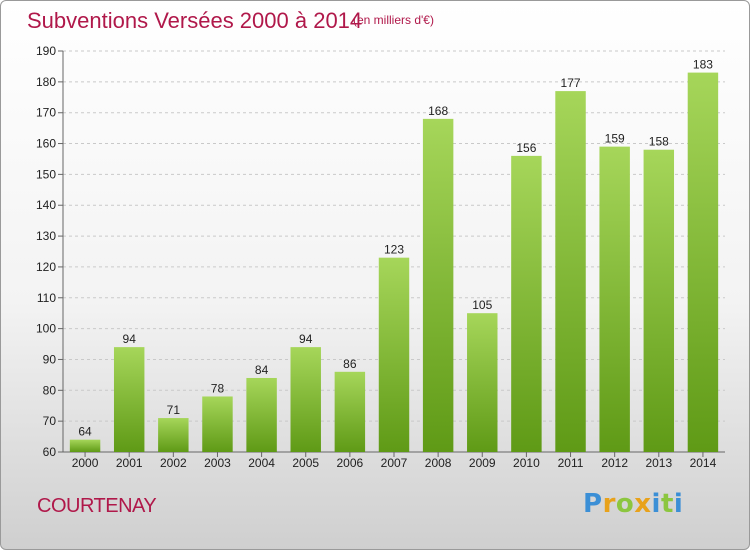 The width and height of the screenshot is (750, 550). Describe the element at coordinates (703, 65) in the screenshot. I see `data-label: 183` at that location.